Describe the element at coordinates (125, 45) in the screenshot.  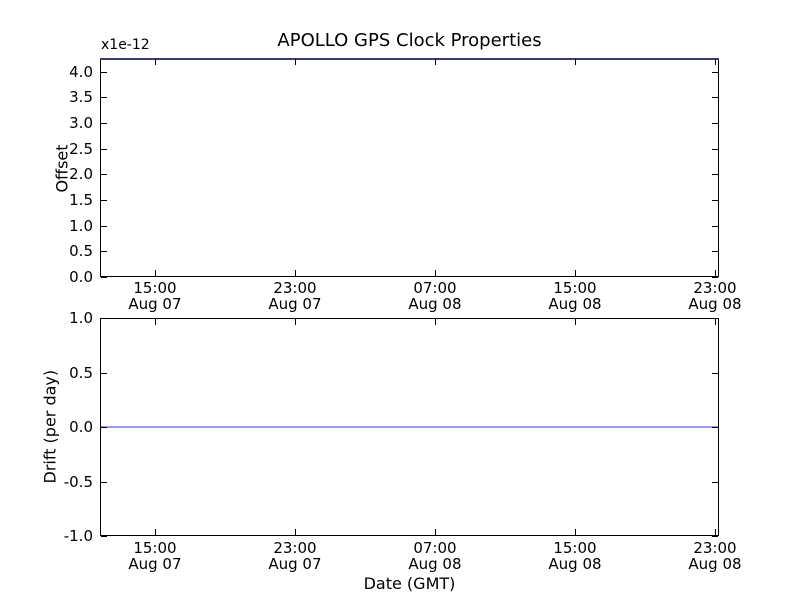
I see `y-axis-scale-multiplier: x1e-12` at that location.